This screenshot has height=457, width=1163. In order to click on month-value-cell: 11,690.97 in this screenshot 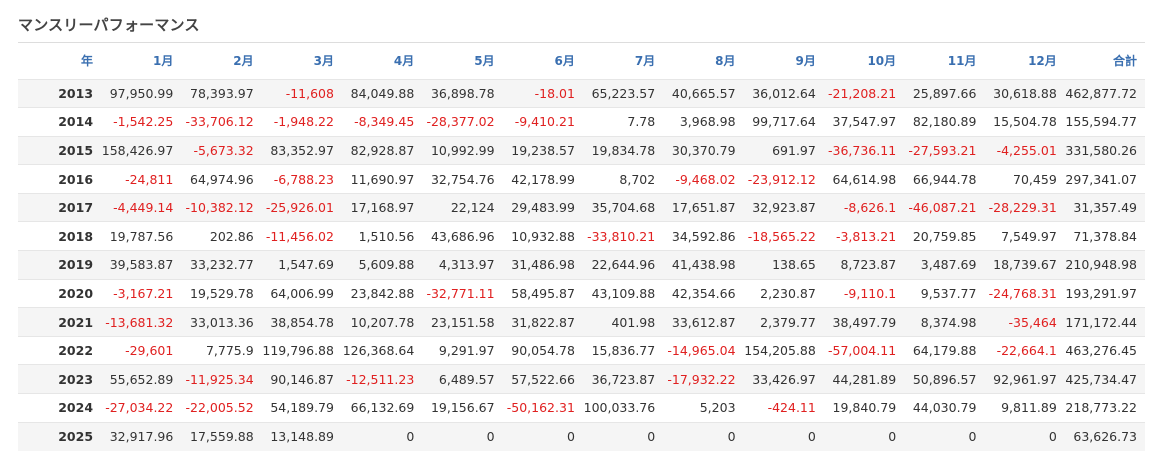, I will do `click(382, 179)`.